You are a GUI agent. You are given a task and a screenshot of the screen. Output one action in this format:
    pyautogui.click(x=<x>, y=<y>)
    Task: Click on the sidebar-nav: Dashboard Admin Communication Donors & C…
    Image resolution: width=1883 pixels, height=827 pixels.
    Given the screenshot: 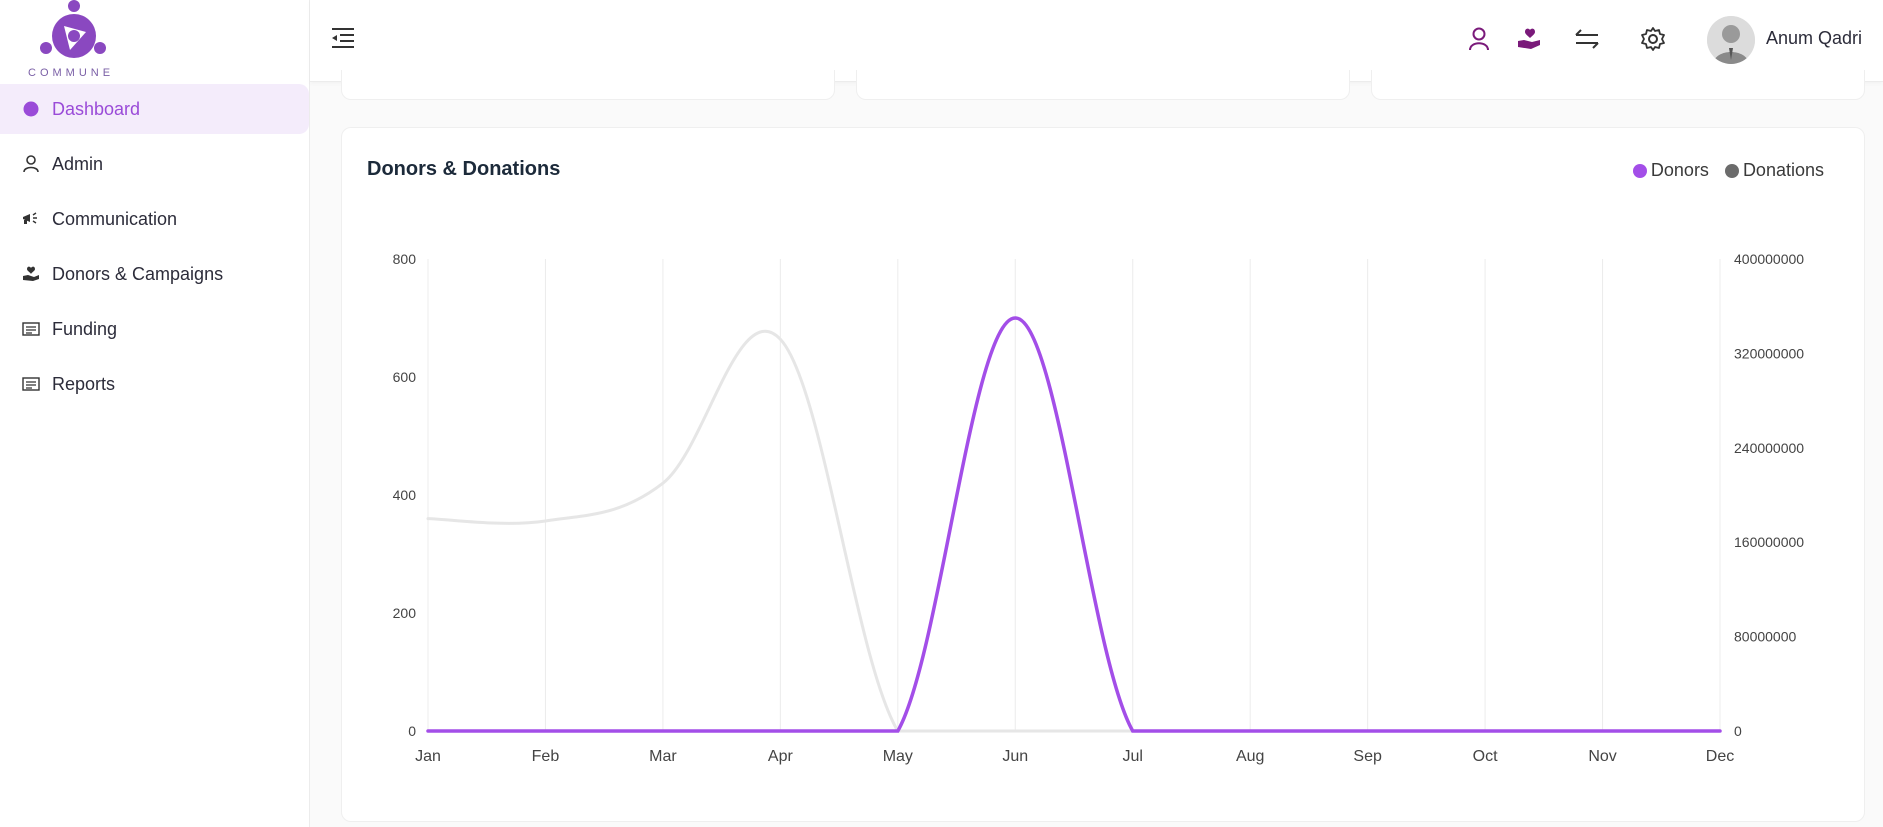 What is the action you would take?
    pyautogui.click(x=154, y=249)
    